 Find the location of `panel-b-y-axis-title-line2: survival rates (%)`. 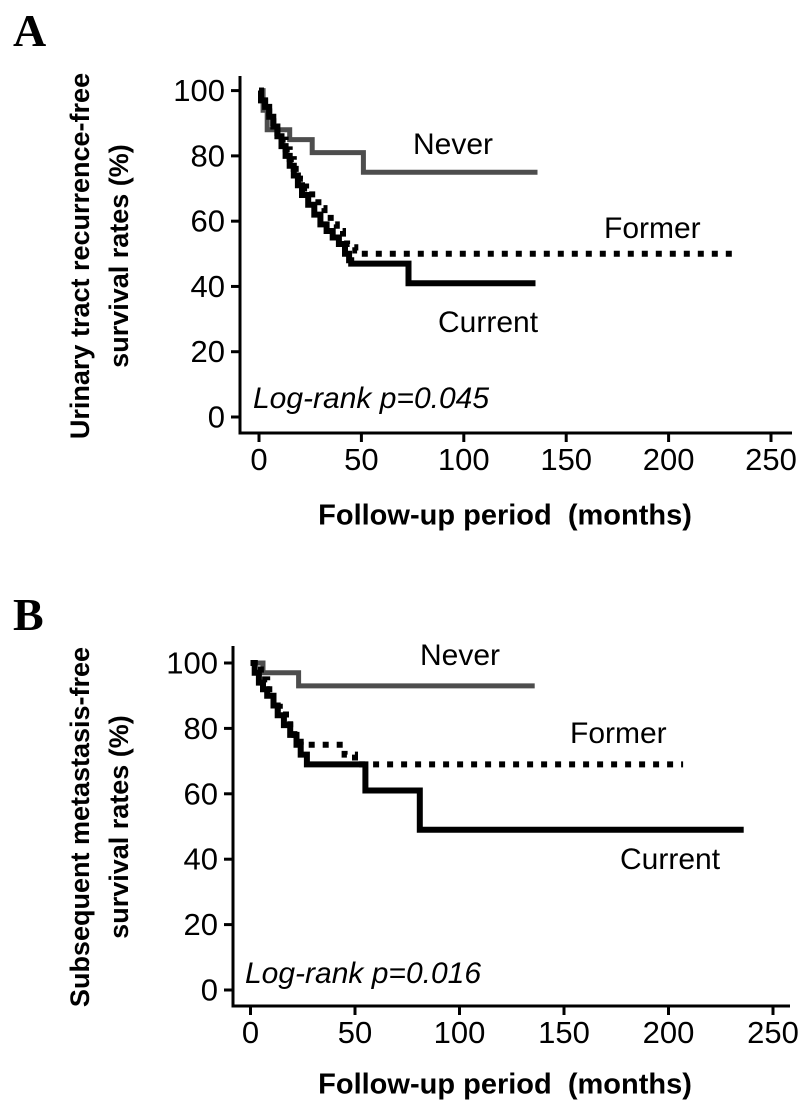

panel-b-y-axis-title-line2: survival rates (%) is located at coordinates (119, 827).